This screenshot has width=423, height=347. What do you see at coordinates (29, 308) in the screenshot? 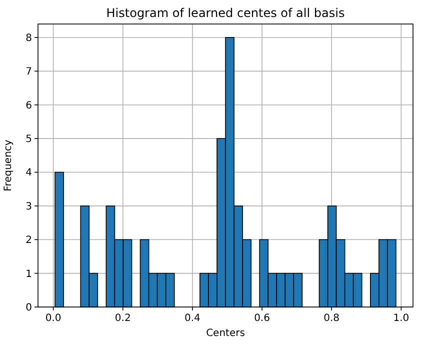
I see `y-tick-label: 0` at bounding box center [29, 308].